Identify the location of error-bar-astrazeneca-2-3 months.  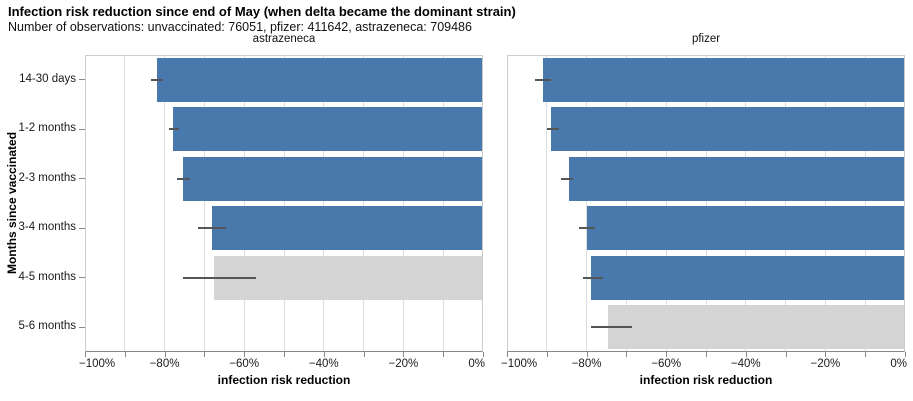
(183, 178).